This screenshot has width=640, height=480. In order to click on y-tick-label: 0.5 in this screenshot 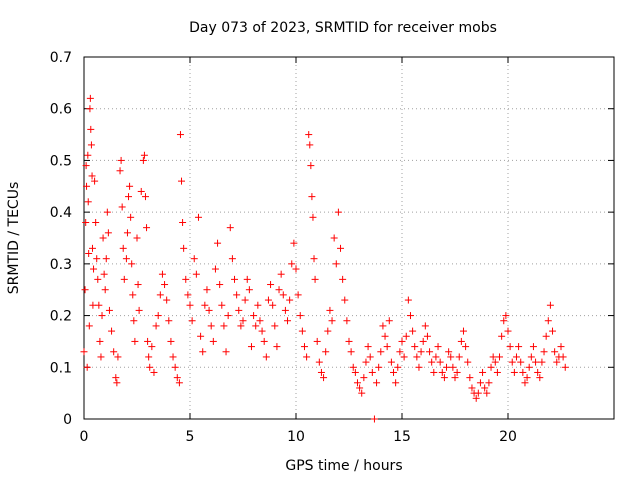, I will do `click(61, 161)`.